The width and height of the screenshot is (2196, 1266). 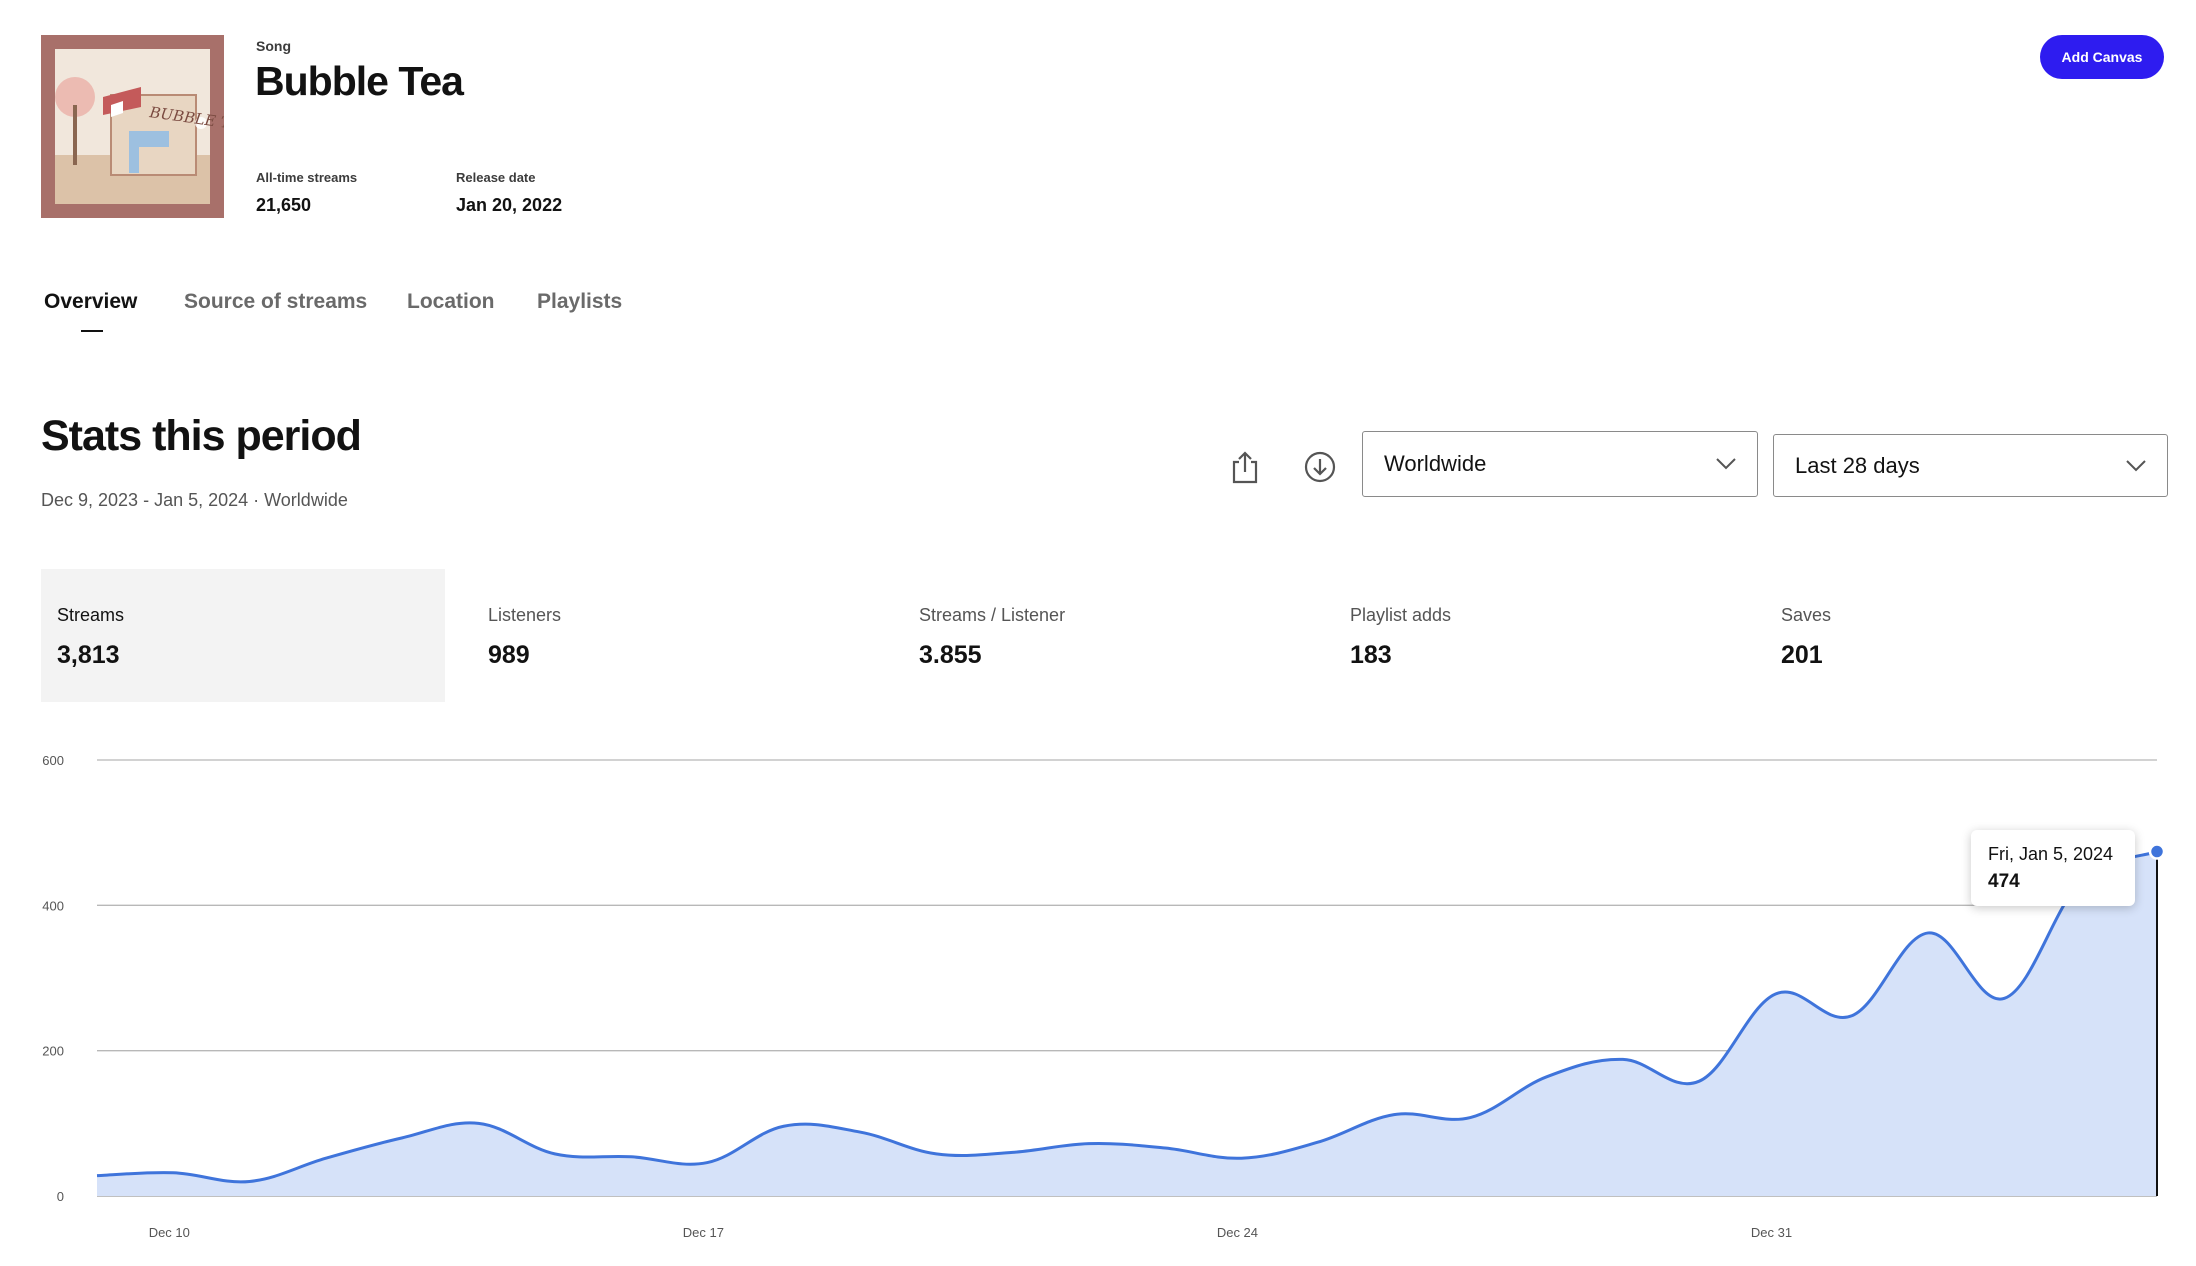 What do you see at coordinates (273, 46) in the screenshot?
I see `item-type-label: Song` at bounding box center [273, 46].